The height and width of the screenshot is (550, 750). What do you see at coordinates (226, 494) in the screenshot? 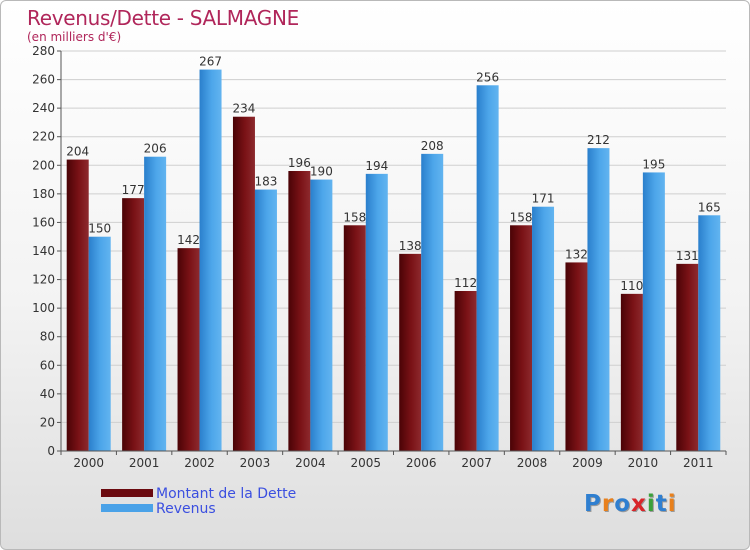
I see `legend-label-dette: Montant de la Dette` at bounding box center [226, 494].